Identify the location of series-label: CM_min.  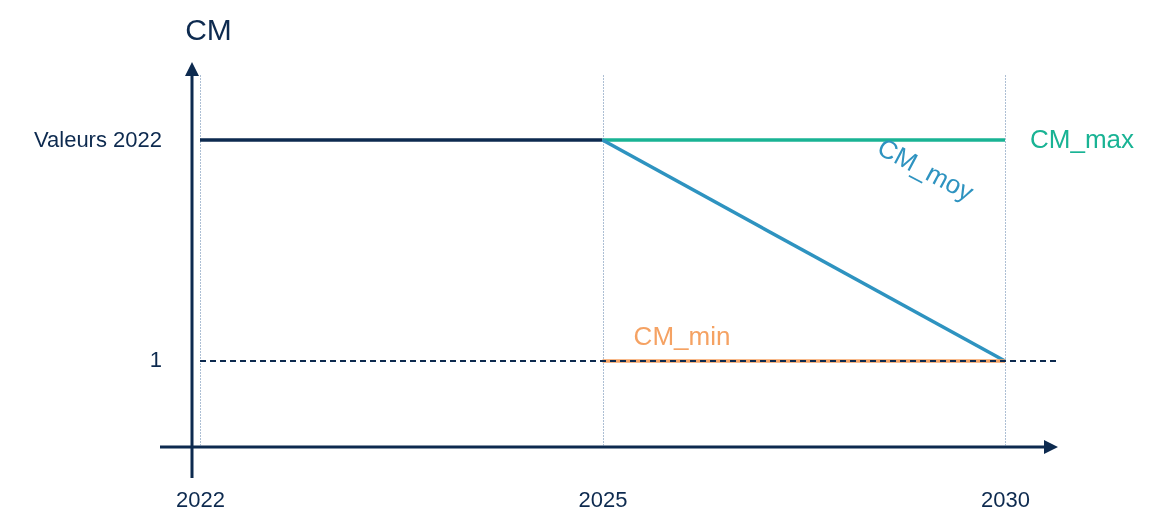
(682, 336).